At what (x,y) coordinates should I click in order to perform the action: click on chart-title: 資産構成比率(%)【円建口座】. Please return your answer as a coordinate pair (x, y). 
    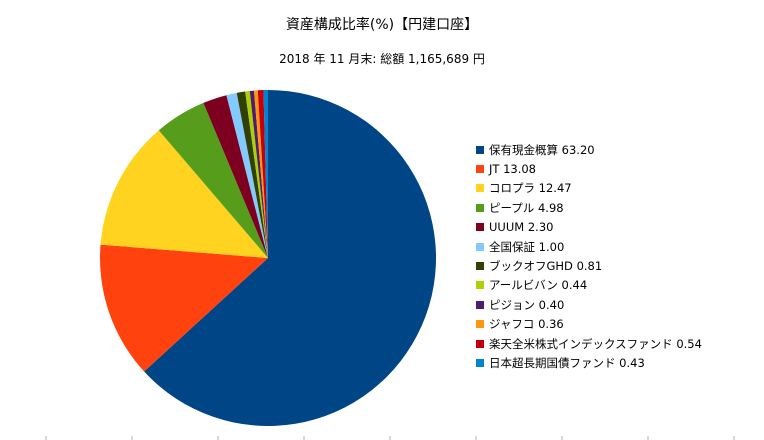
    Looking at the image, I should click on (382, 25).